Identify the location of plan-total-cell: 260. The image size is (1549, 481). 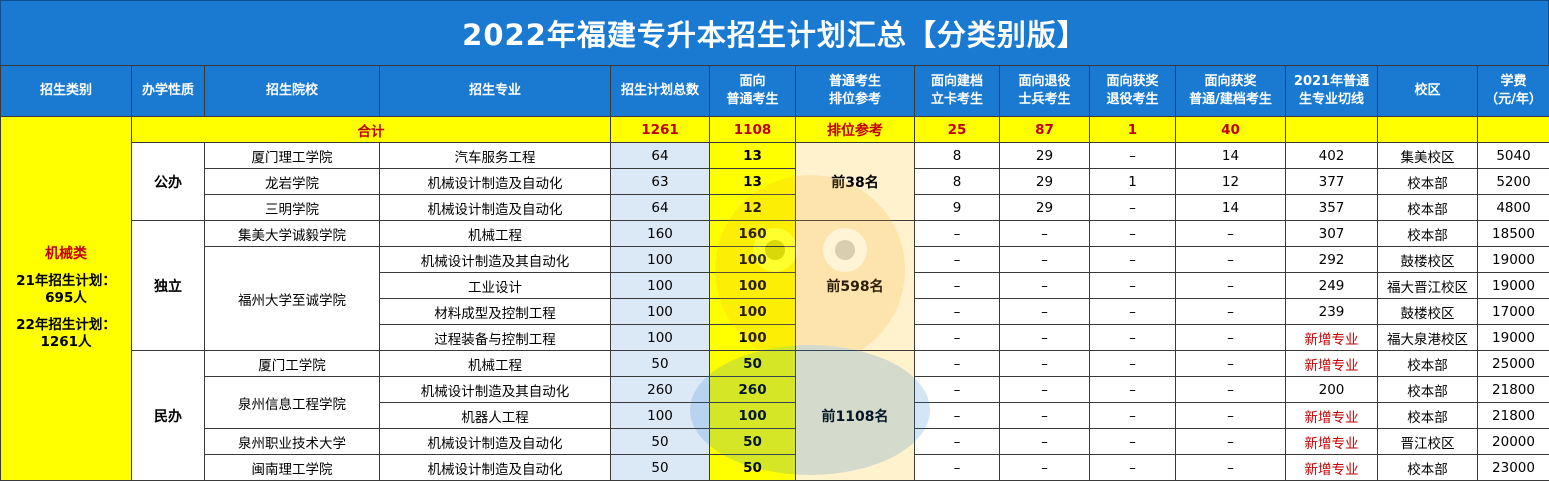
(660, 389).